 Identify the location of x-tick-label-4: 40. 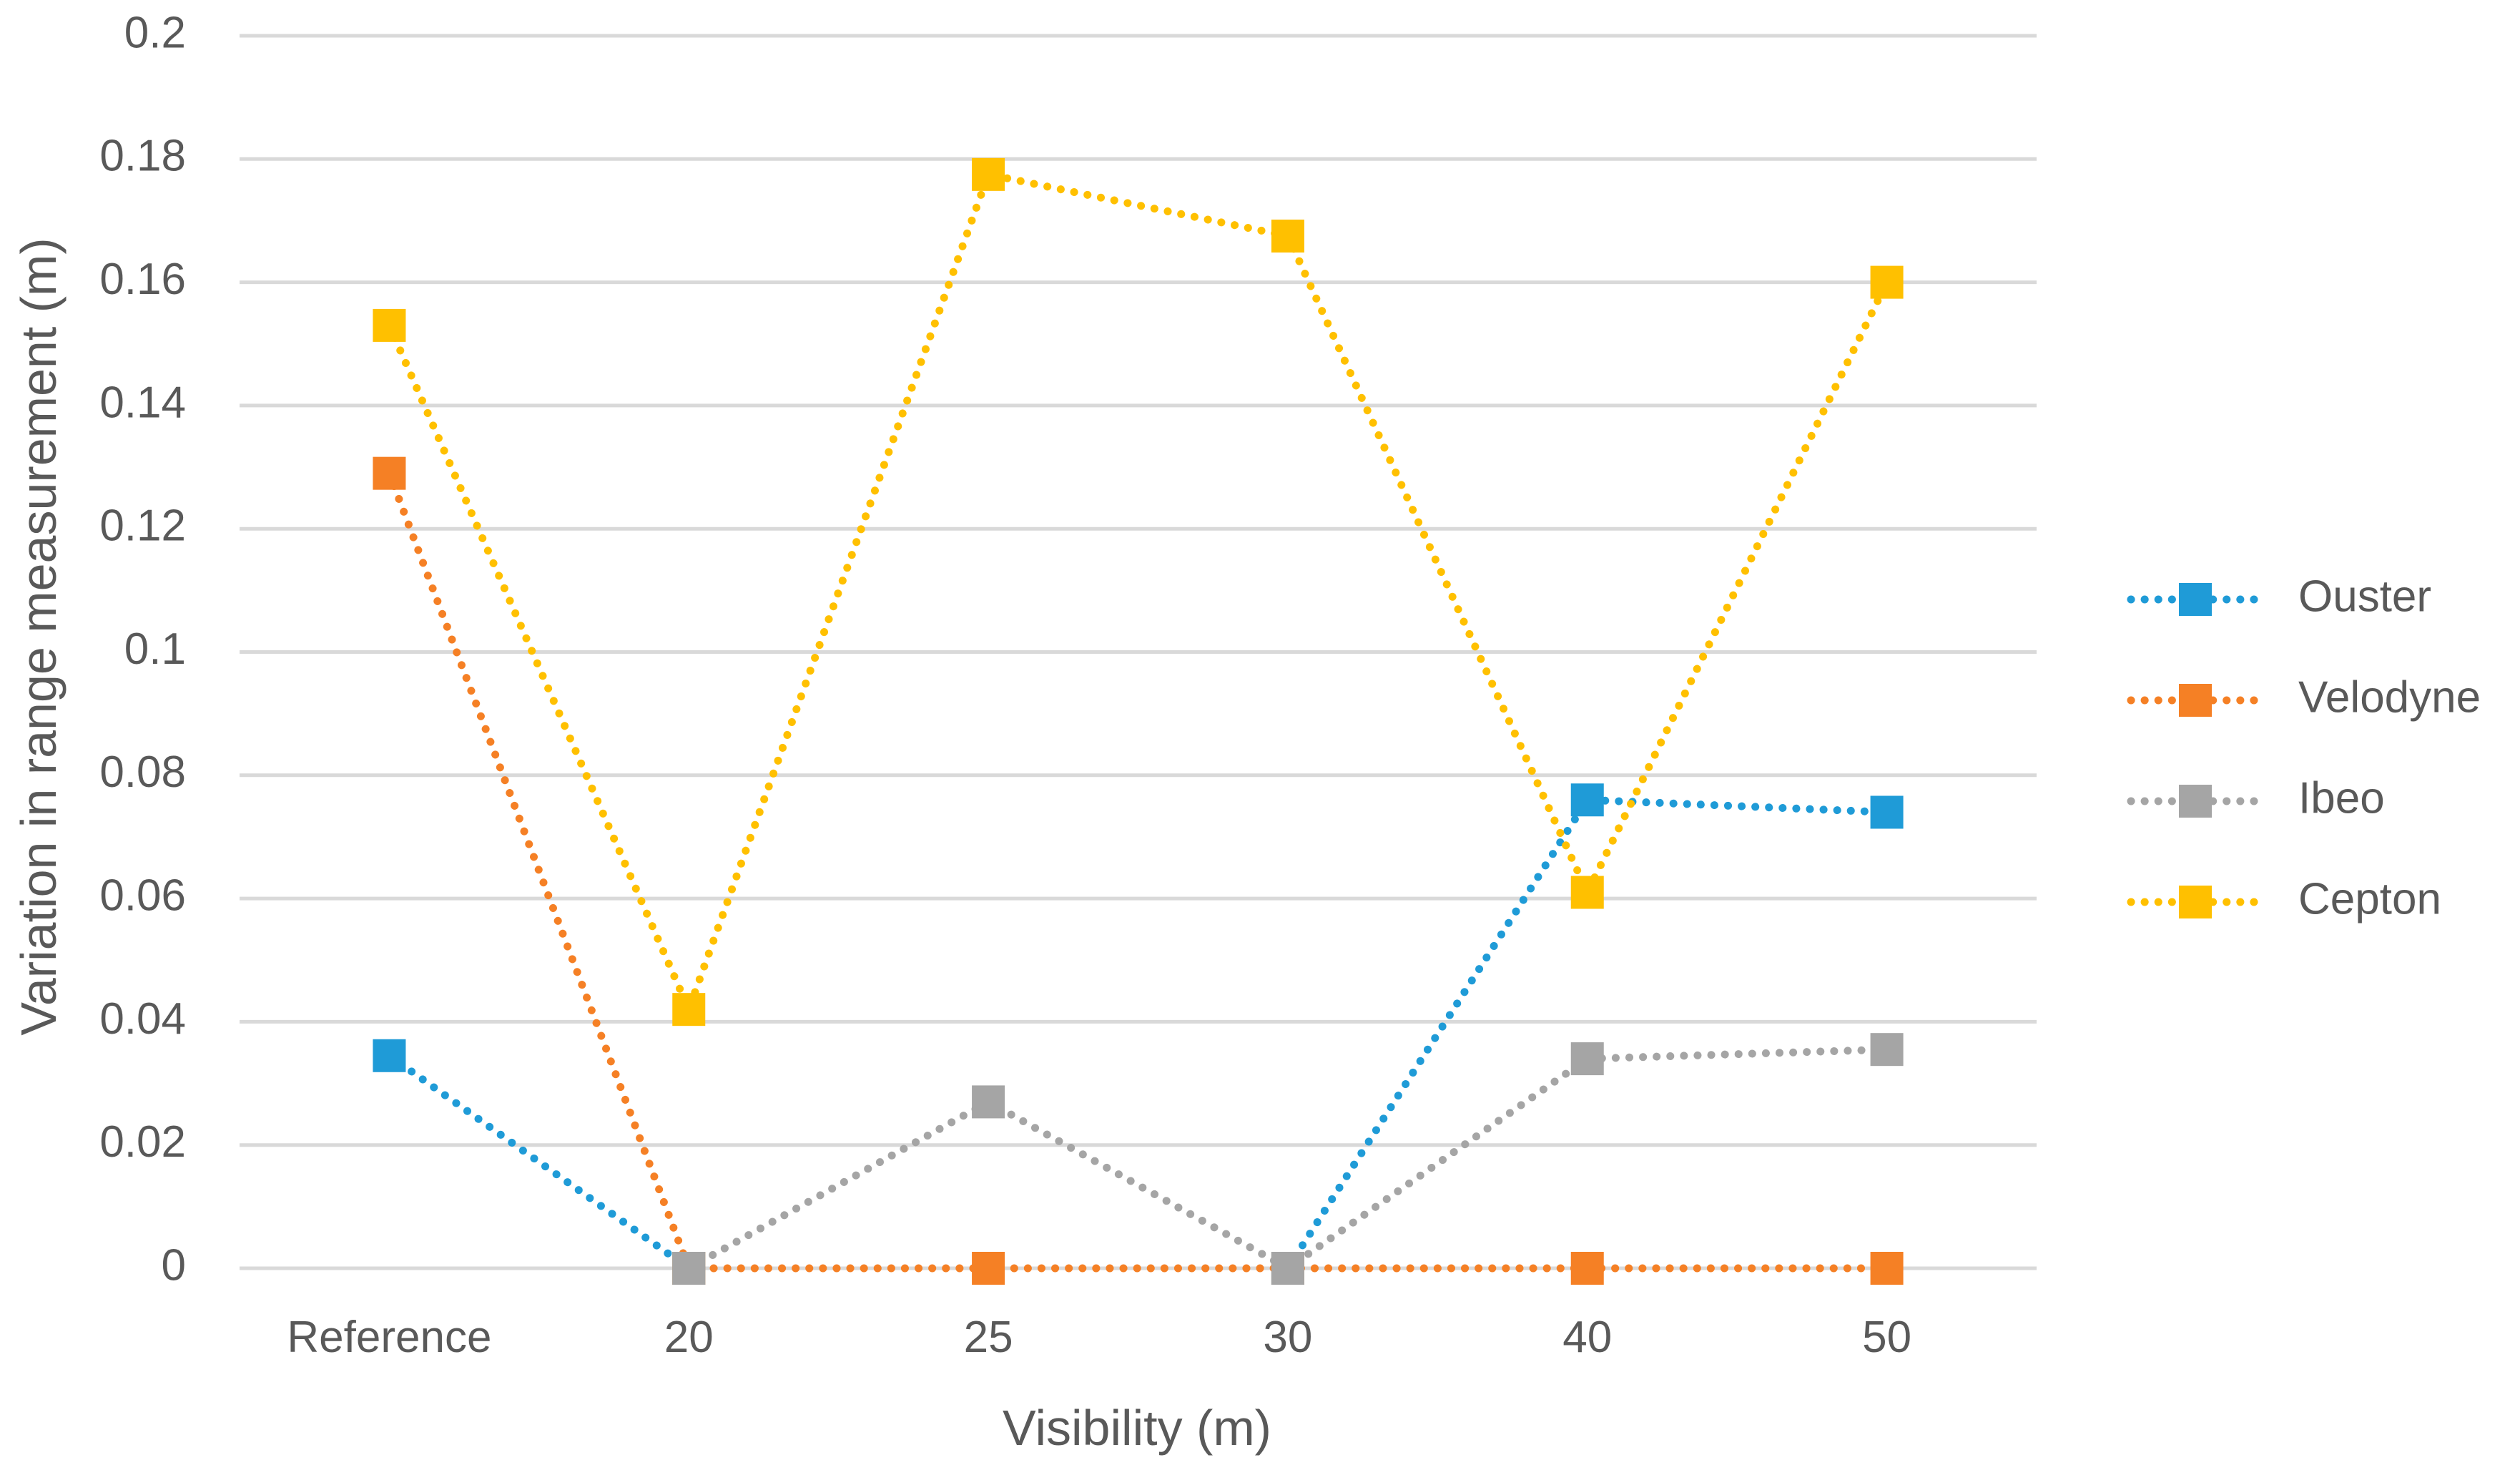
(1587, 1338).